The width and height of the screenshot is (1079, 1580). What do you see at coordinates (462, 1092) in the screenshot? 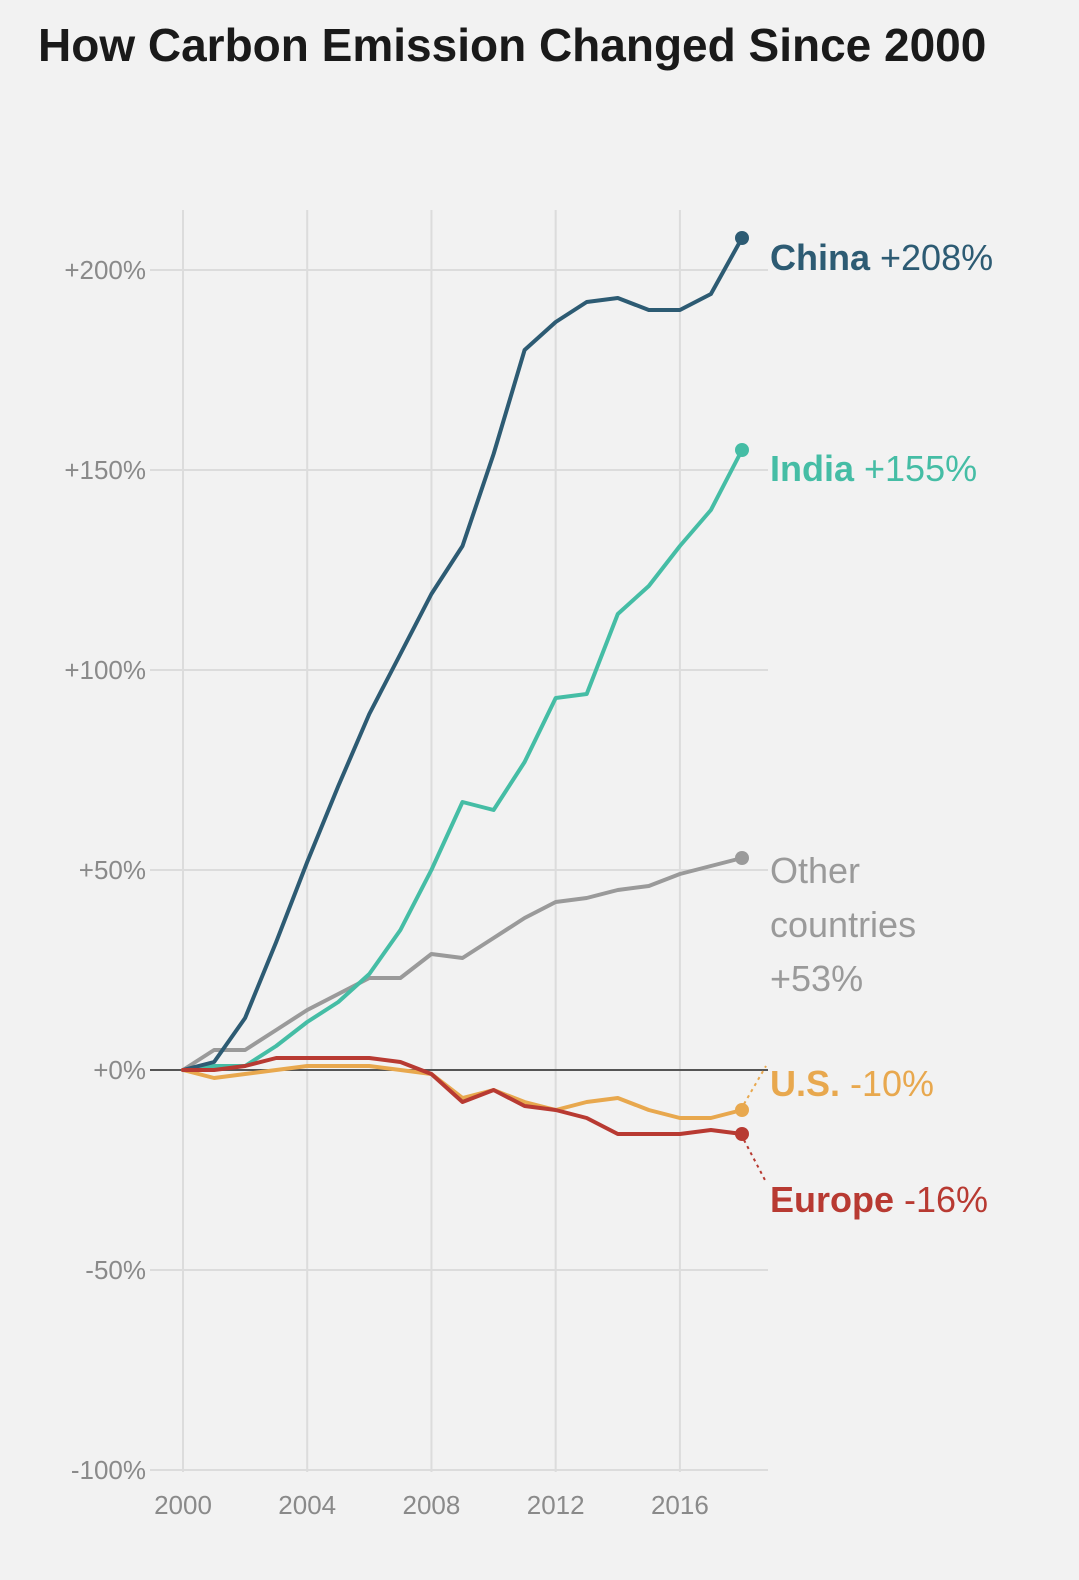
I see `series-line-u-s` at bounding box center [462, 1092].